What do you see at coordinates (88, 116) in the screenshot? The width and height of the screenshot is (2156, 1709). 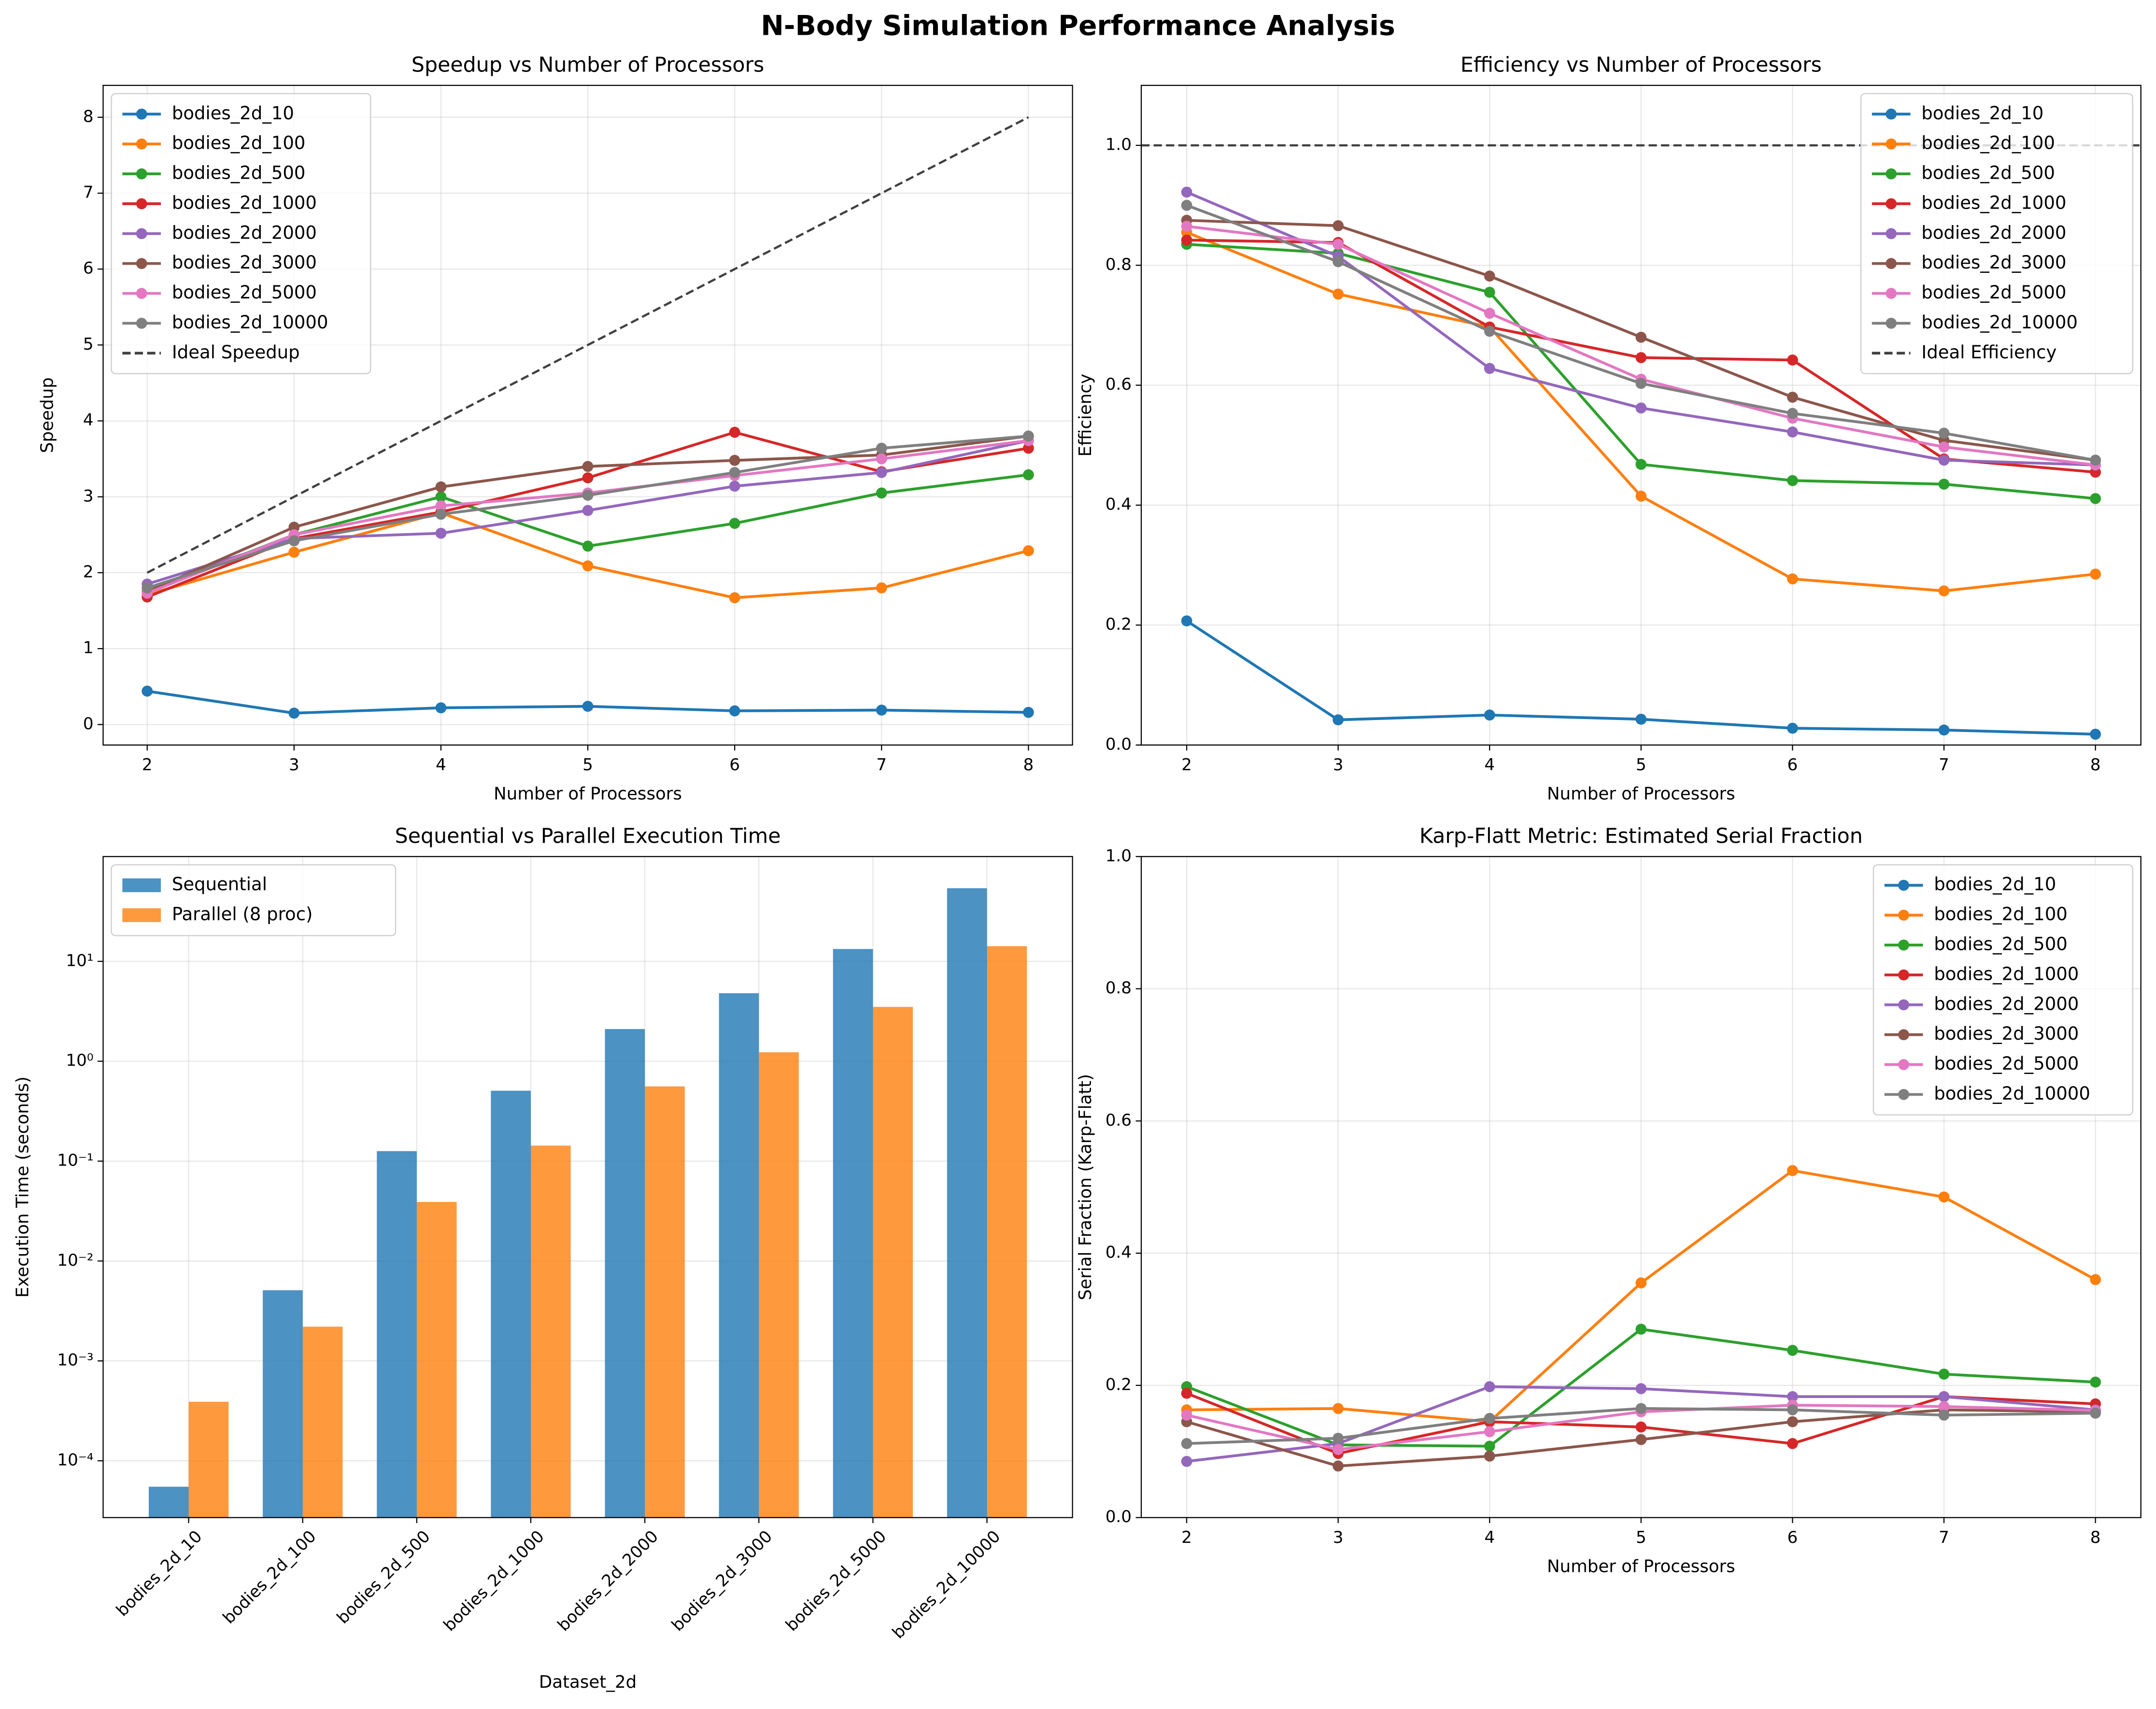 I see `y-tick-label: 8` at bounding box center [88, 116].